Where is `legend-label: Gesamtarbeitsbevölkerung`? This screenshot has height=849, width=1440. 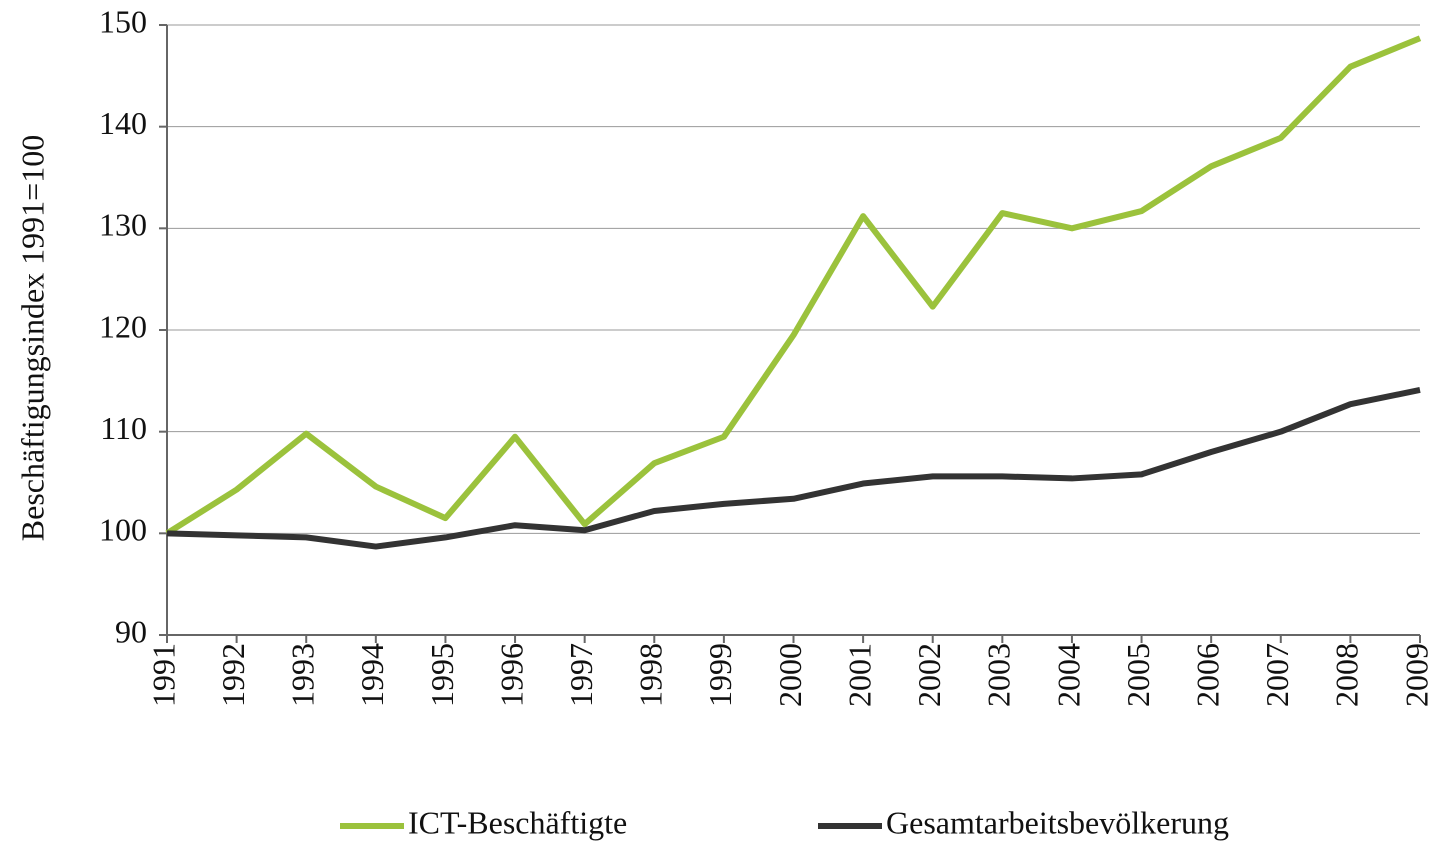
legend-label: Gesamtarbeitsbevölkerung is located at coordinates (1057, 822).